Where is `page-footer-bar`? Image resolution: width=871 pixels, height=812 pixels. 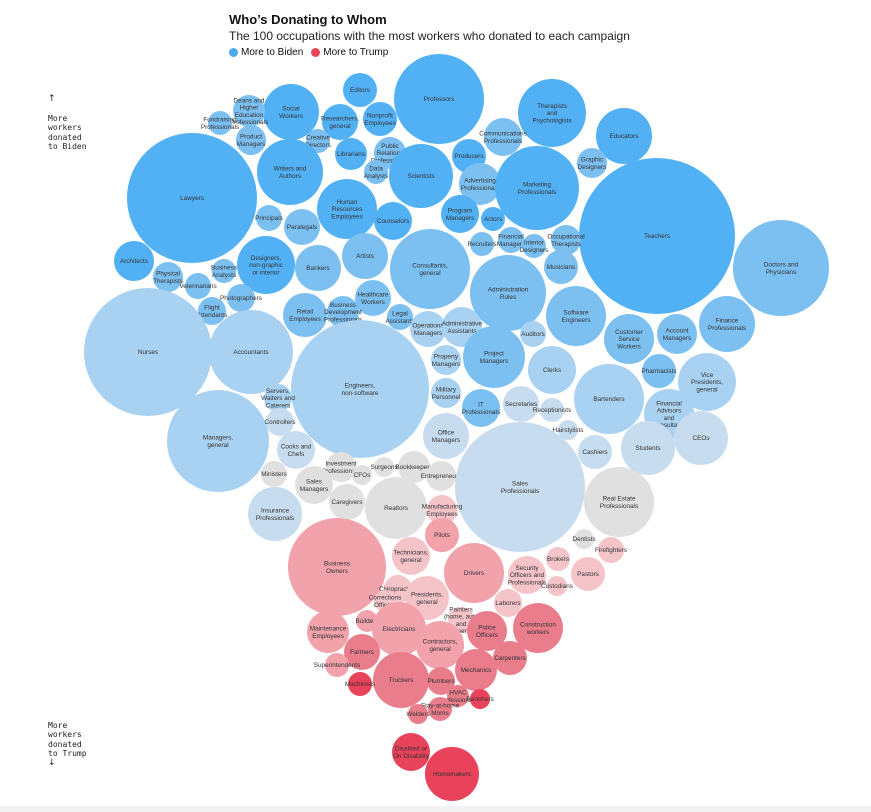
page-footer-bar is located at coordinates (435, 809).